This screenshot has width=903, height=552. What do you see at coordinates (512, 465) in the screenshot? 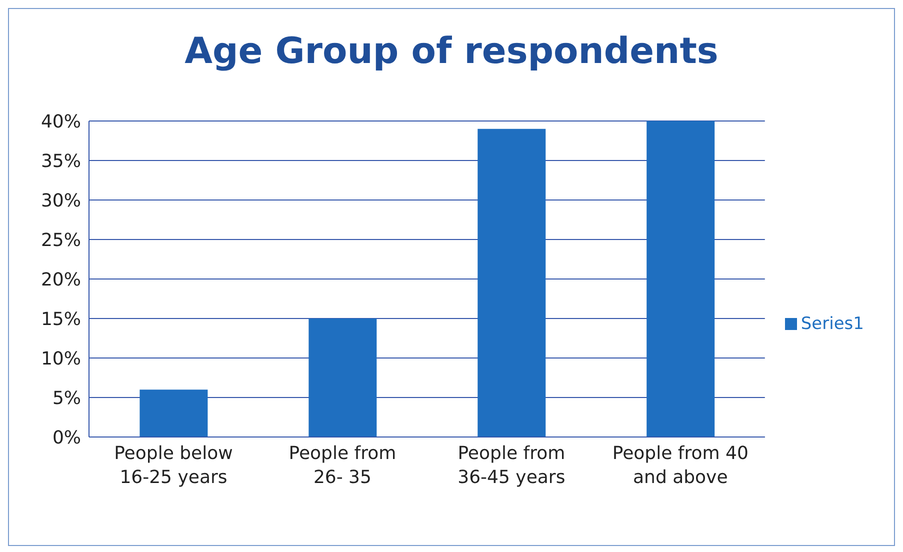
I see `x-tick-label: People from 36-45 years` at bounding box center [512, 465].